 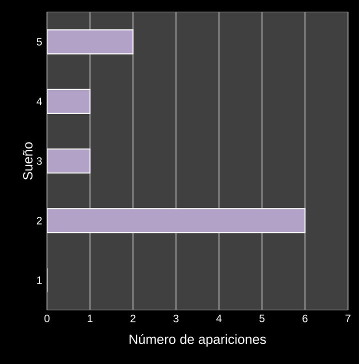 What do you see at coordinates (39, 280) in the screenshot?
I see `y-tick-label: 1` at bounding box center [39, 280].